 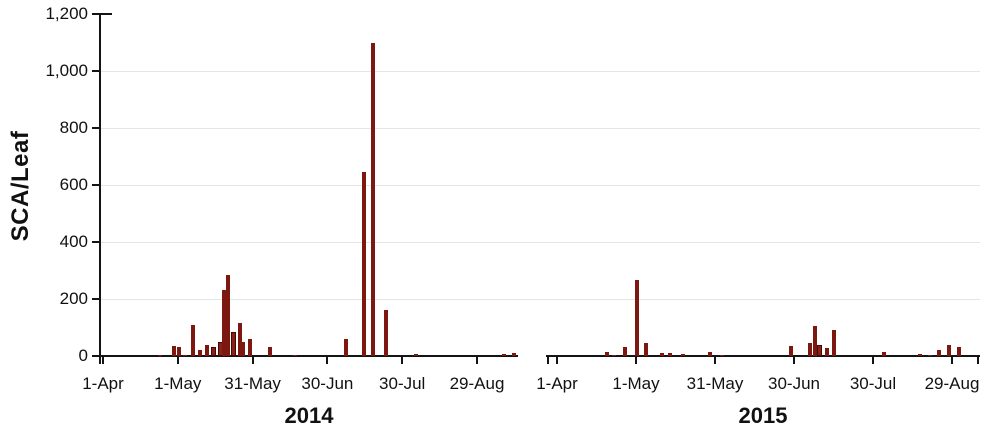 What do you see at coordinates (820, 350) in the screenshot?
I see `bar-2015-day99.7` at bounding box center [820, 350].